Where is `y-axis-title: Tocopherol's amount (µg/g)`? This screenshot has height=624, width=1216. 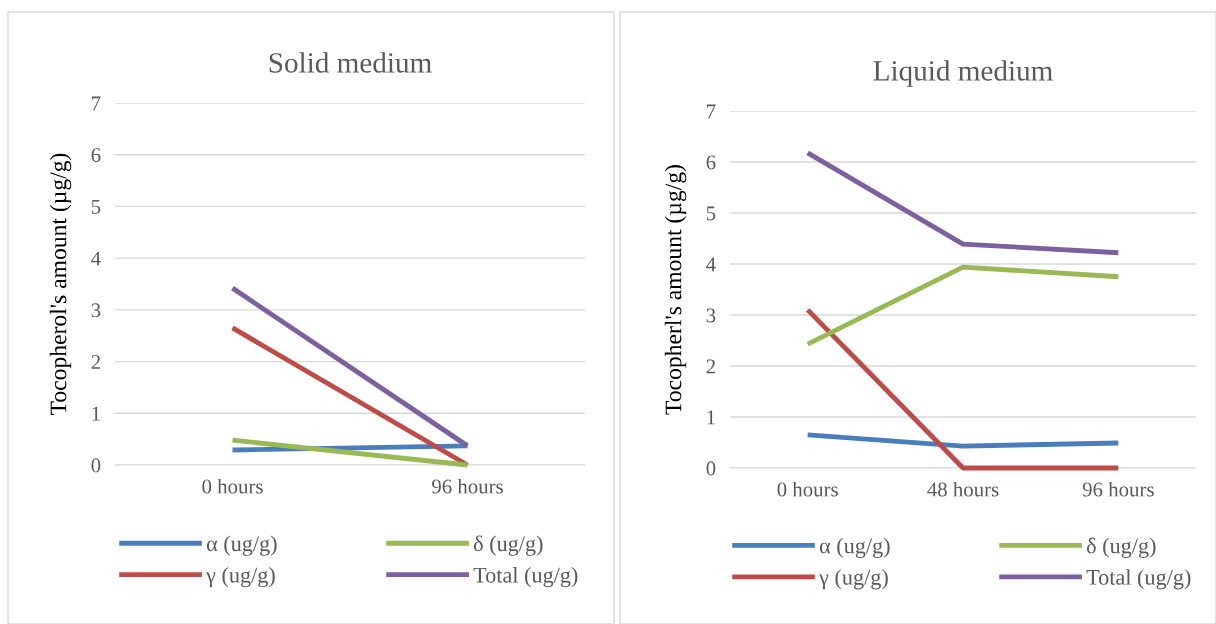 y-axis-title: Tocopherol's amount (µg/g) is located at coordinates (60, 284).